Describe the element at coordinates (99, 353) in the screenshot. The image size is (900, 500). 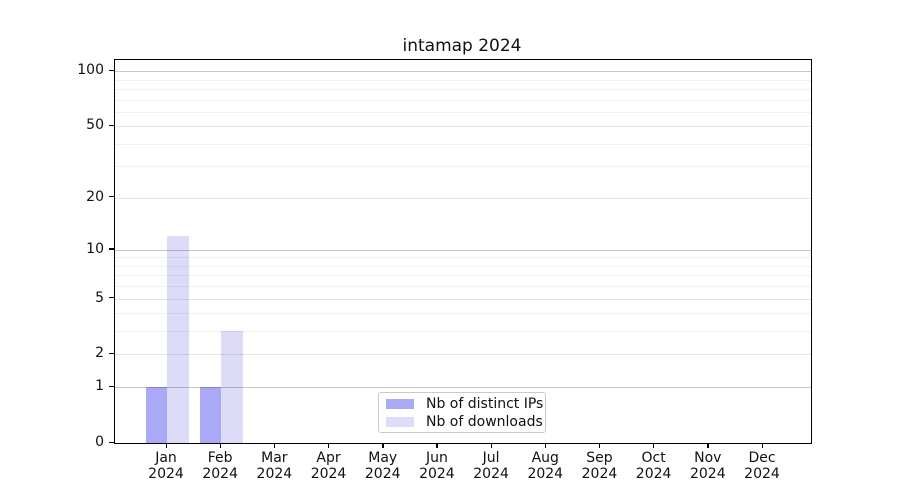
I see `y-tick-label: 2` at that location.